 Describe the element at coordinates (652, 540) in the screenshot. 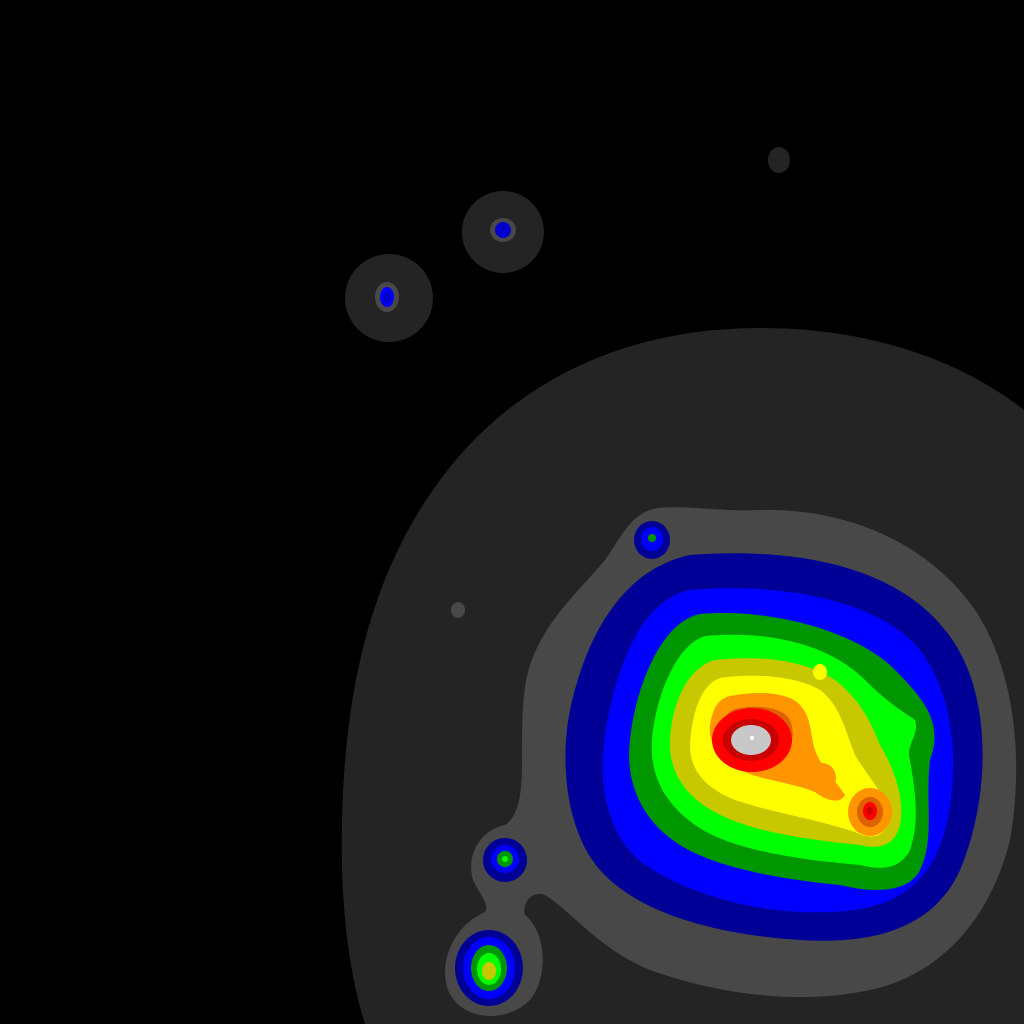

I see `source-satellite-top` at that location.